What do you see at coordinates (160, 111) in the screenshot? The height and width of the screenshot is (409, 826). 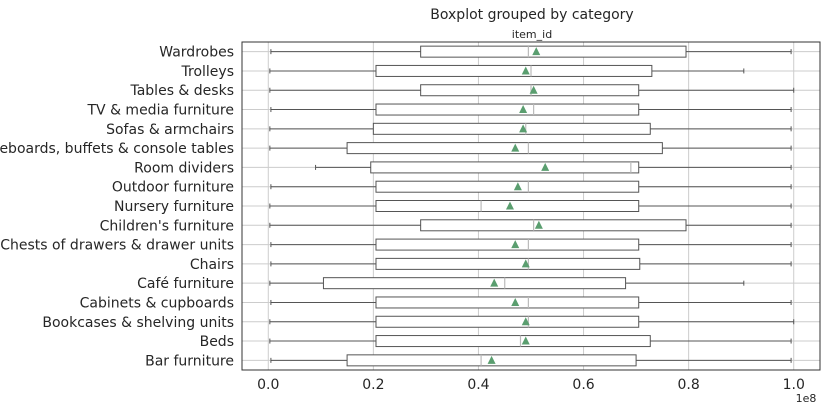 I see `y-tick-label: TV & media furniture` at bounding box center [160, 111].